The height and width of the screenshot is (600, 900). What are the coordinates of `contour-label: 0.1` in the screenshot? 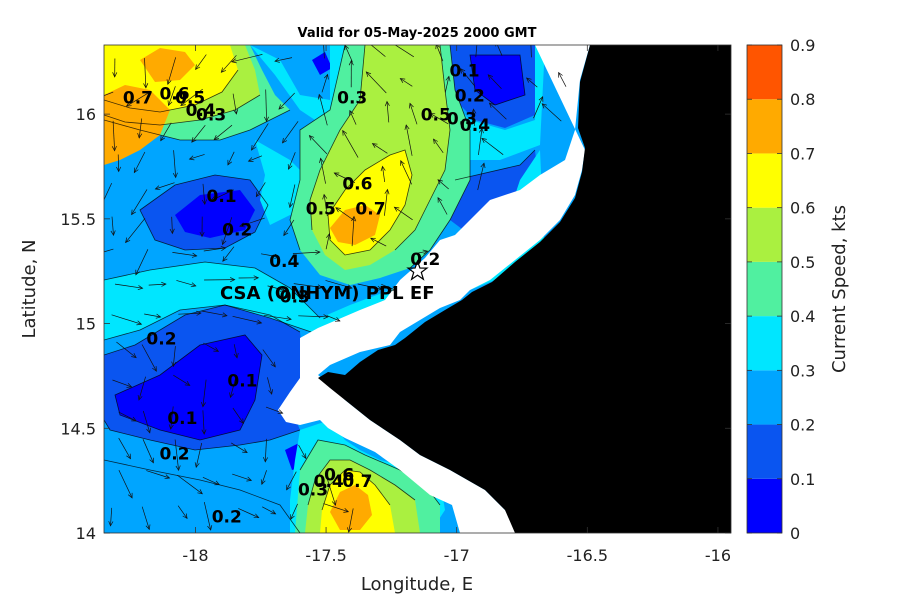 It's located at (464, 71).